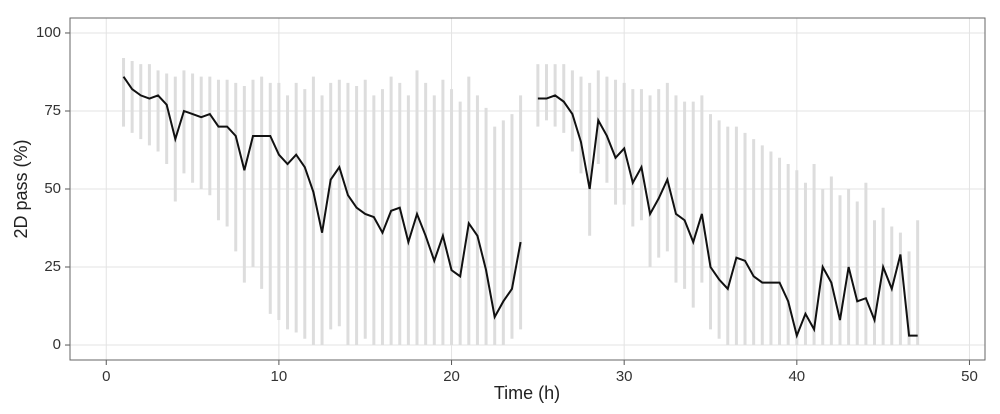 This screenshot has width=1000, height=414. I want to click on y-tick-label: 100, so click(48, 32).